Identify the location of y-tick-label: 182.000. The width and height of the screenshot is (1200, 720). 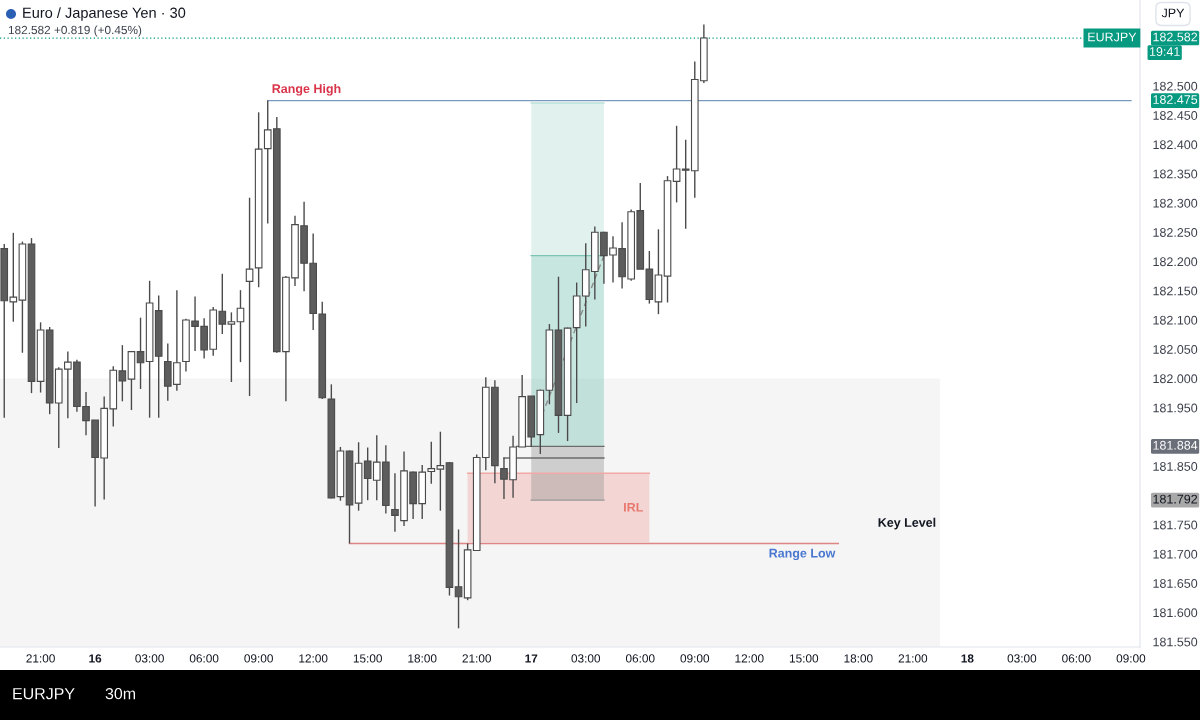
(1175, 379).